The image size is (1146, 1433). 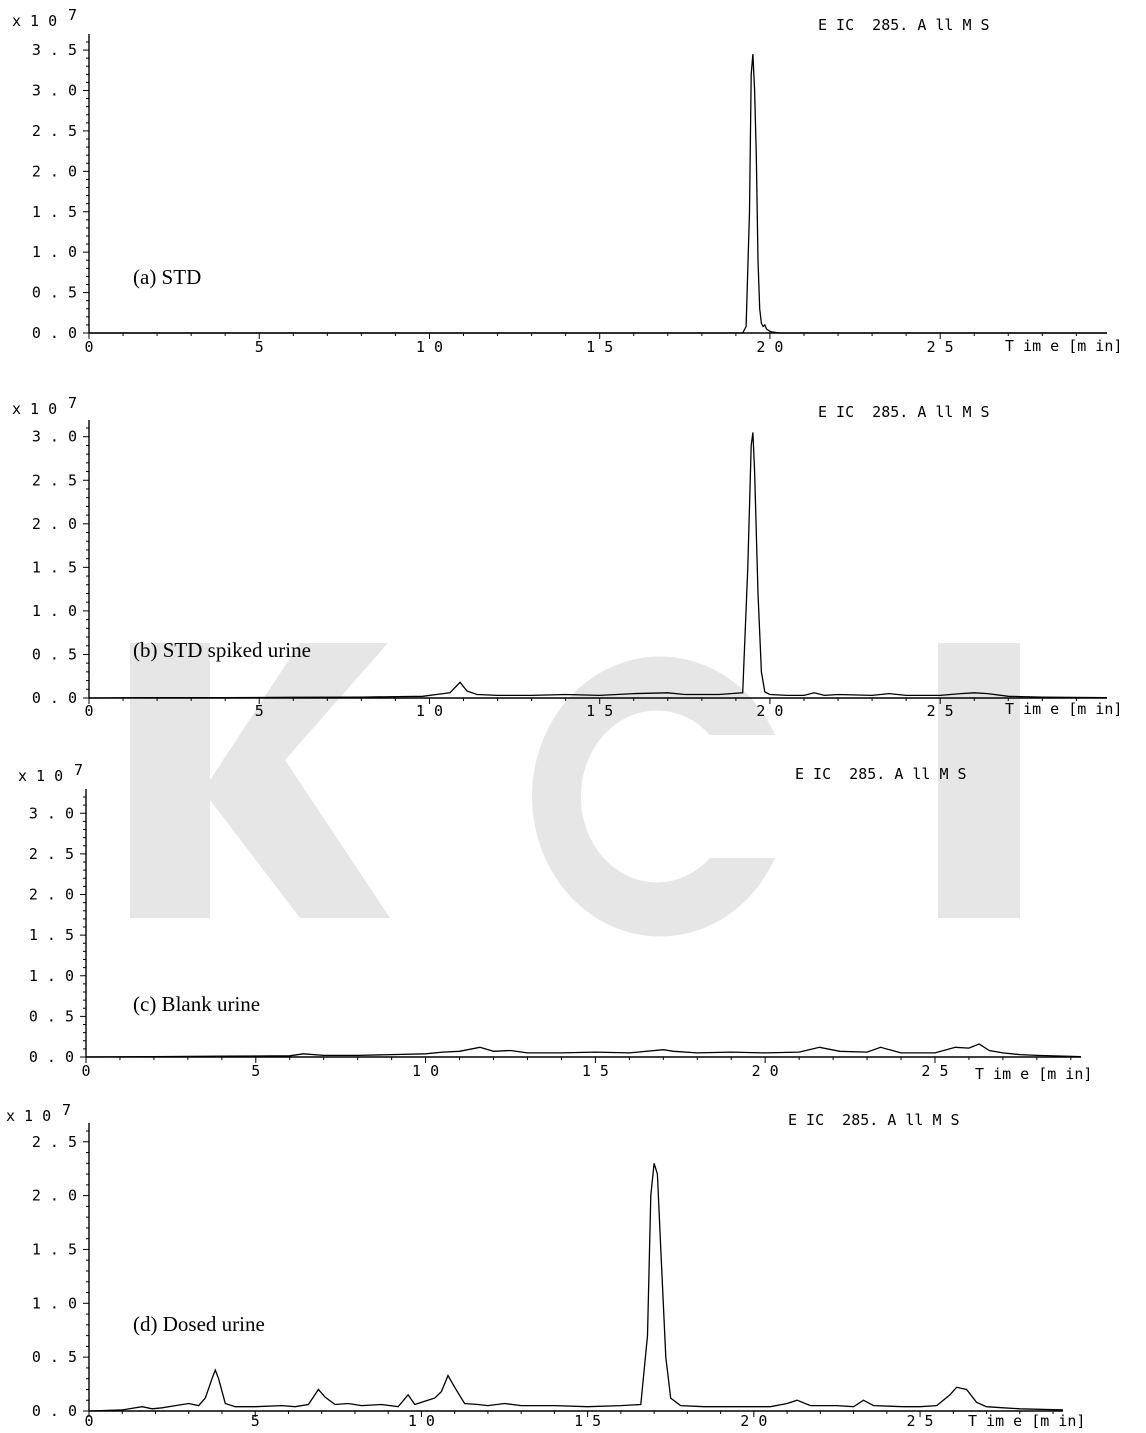 I want to click on panel-label: (d) Dosed urine, so click(x=199, y=1324).